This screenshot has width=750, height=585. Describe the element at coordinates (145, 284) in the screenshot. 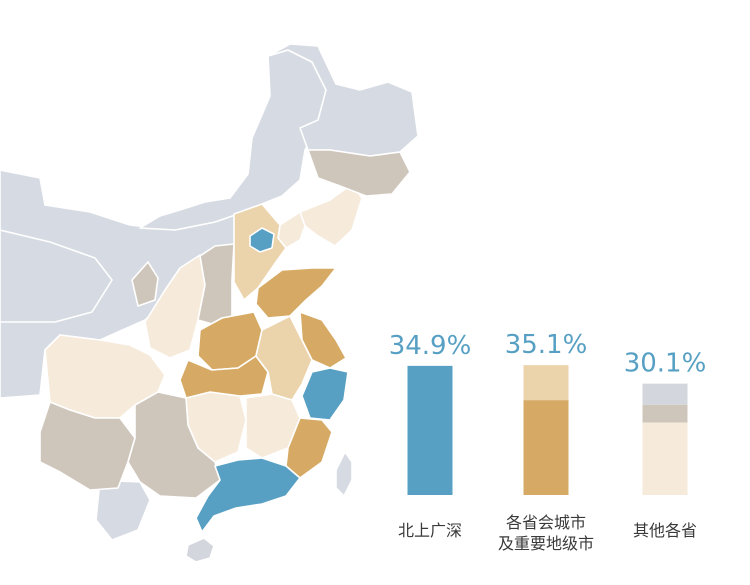

I see `map-region-ningxia` at that location.